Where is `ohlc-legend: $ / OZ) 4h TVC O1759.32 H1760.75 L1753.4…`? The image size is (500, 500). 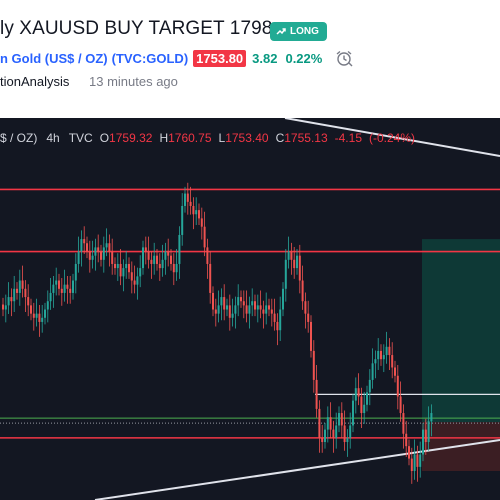 ohlc-legend: $ / OZ) 4h TVC O1759.32 H1760.75 L1753.4… is located at coordinates (208, 138).